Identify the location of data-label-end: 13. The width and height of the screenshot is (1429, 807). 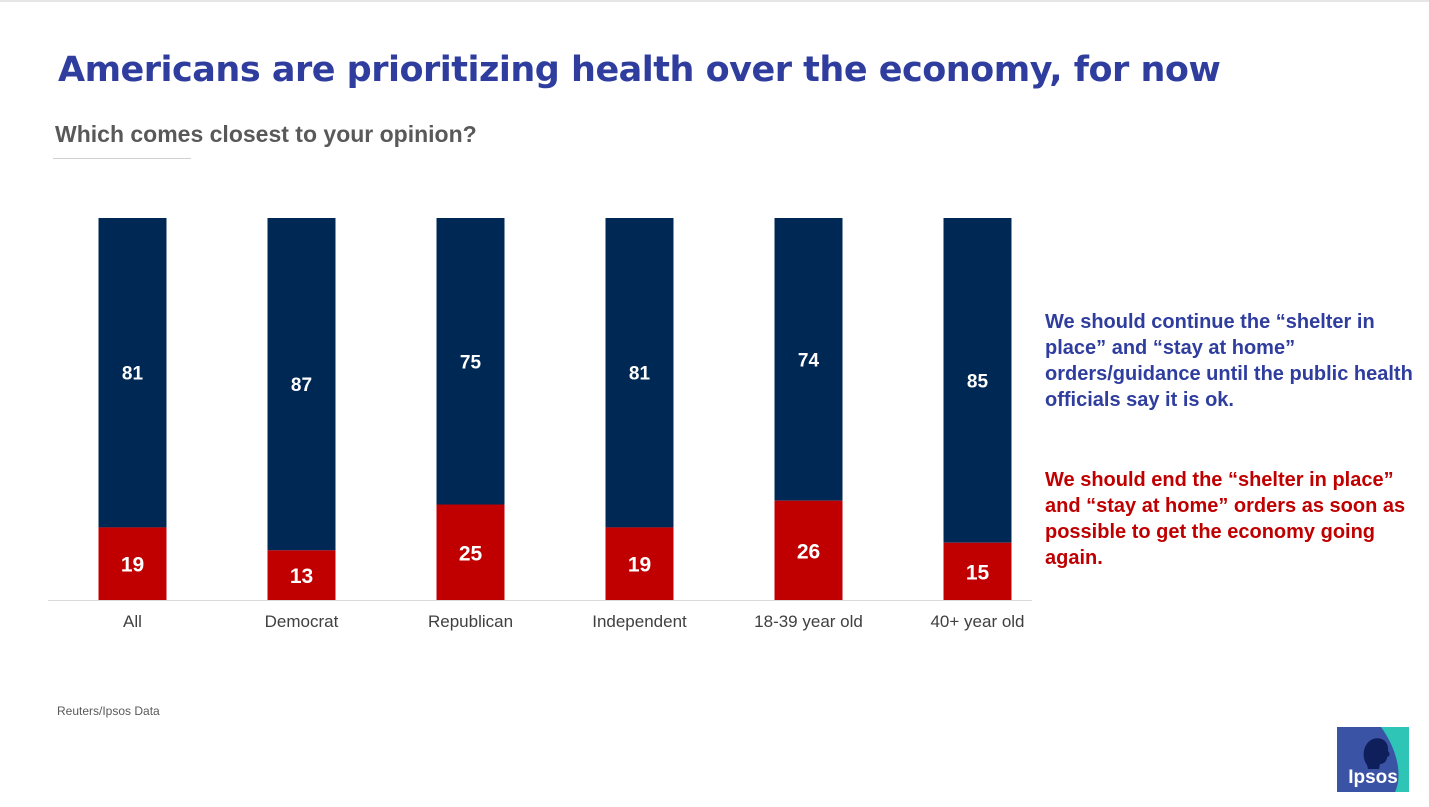
(301, 576).